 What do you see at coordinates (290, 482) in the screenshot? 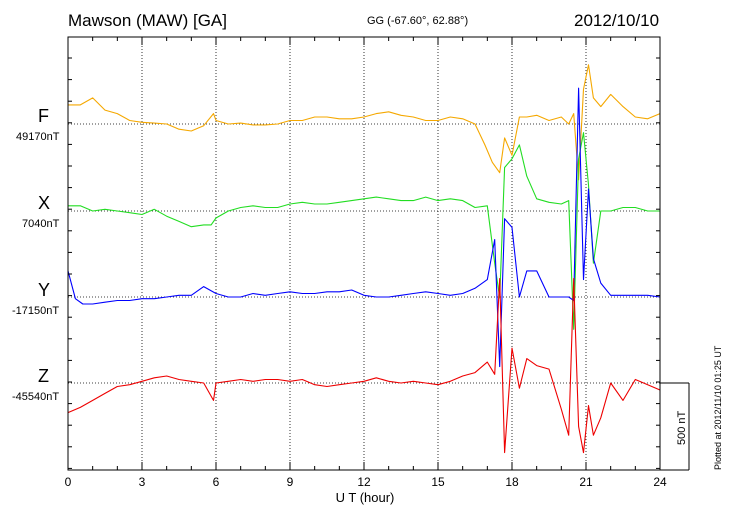
I see `x-tick-label-9: 9` at bounding box center [290, 482].